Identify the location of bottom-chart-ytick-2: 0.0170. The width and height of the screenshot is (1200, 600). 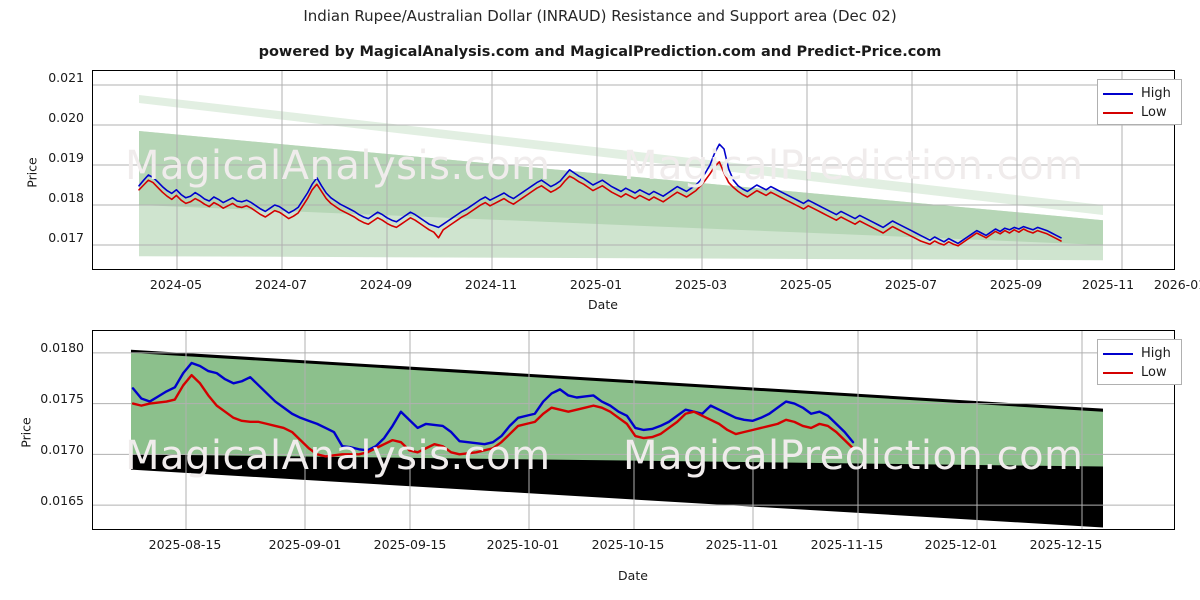
(62, 449).